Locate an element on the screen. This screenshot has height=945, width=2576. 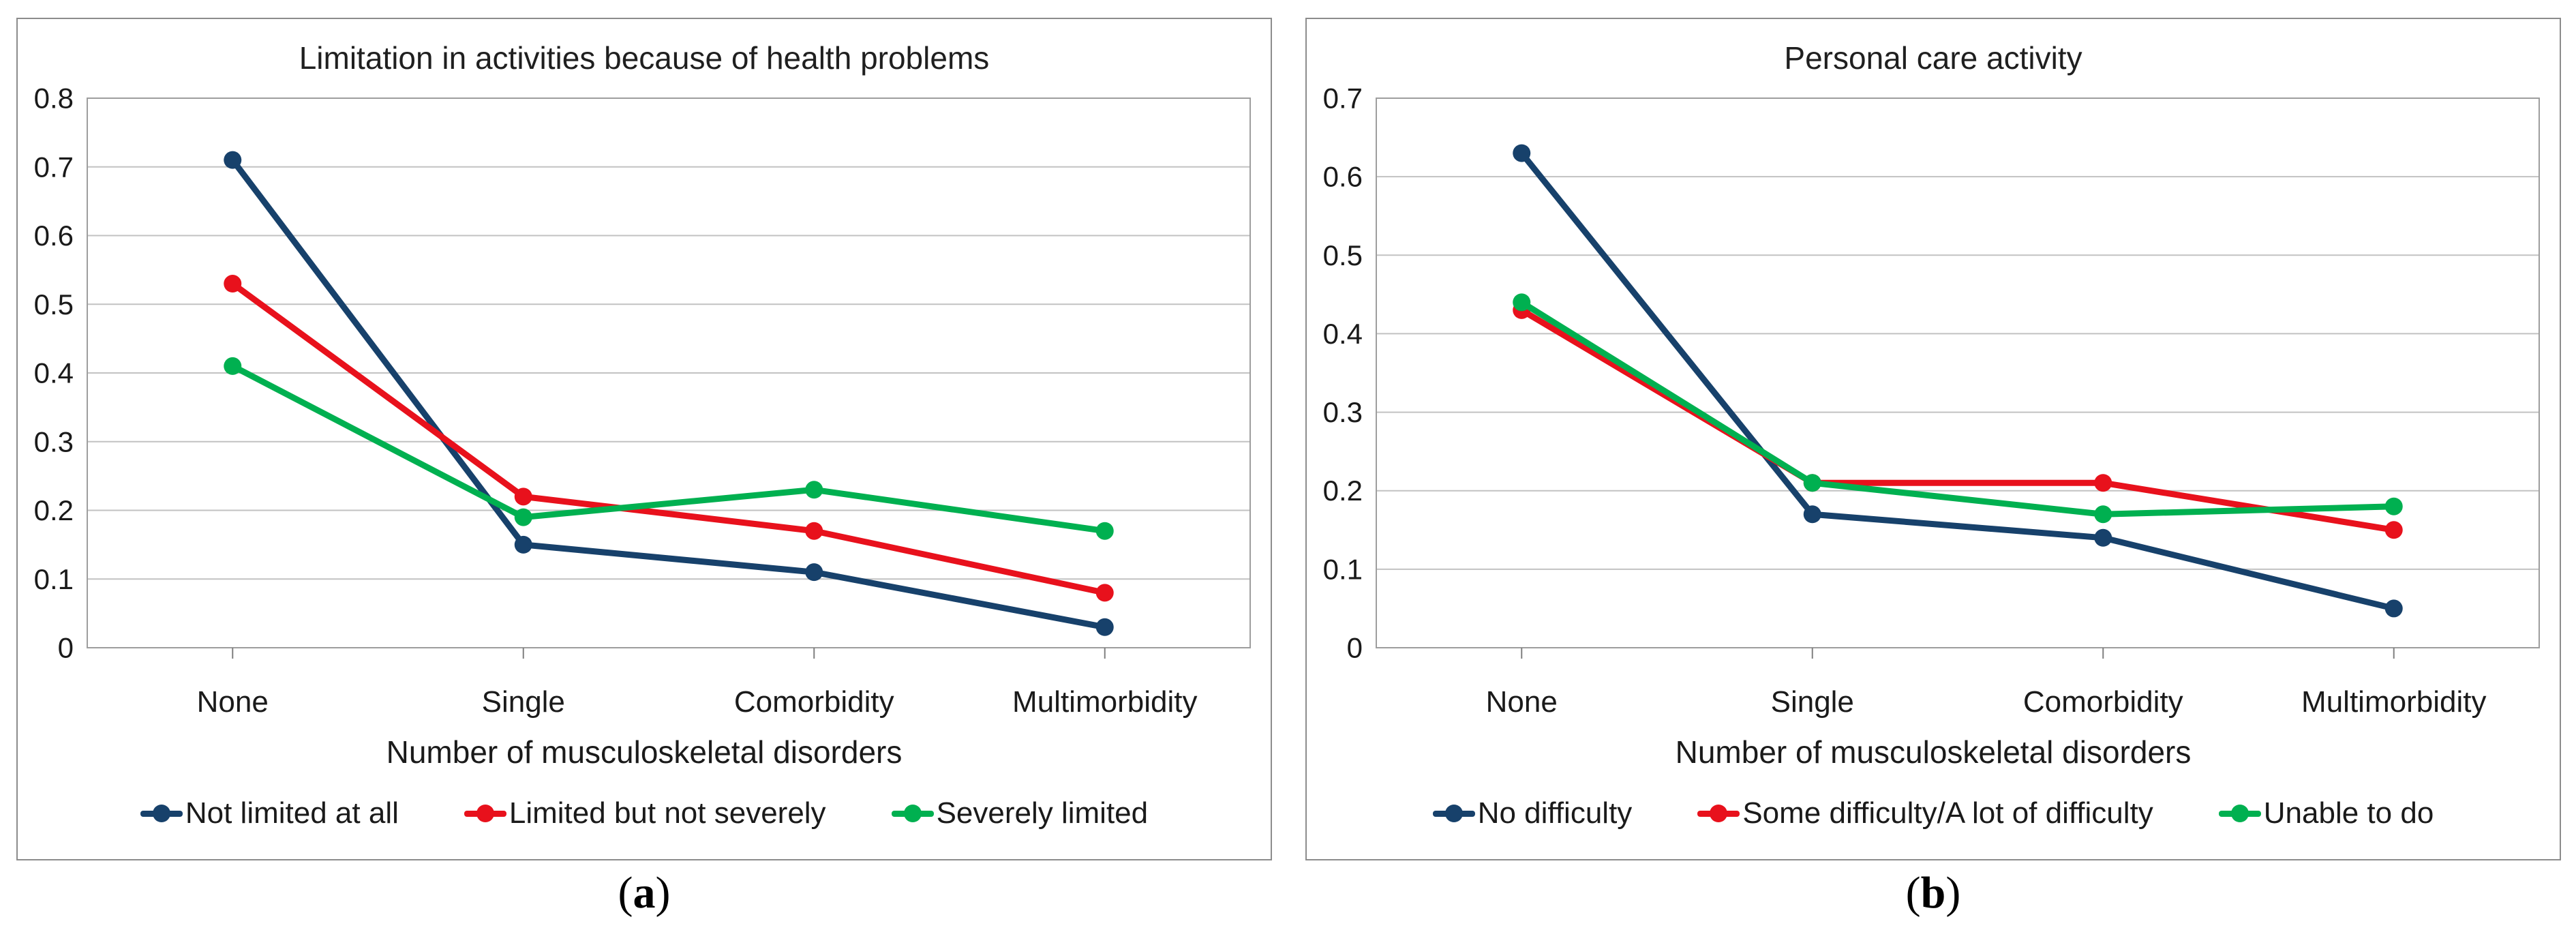
caption-b-letter: b is located at coordinates (1933, 893).